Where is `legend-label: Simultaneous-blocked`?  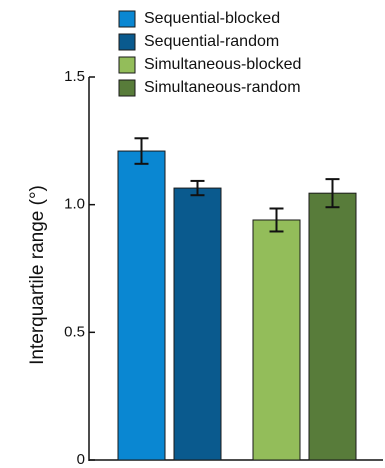
legend-label: Simultaneous-blocked is located at coordinates (222, 64).